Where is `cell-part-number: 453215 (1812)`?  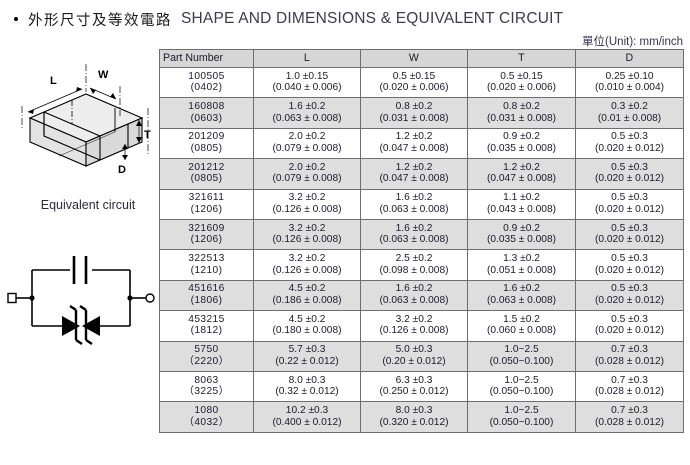 cell-part-number: 453215 (1812) is located at coordinates (206, 326).